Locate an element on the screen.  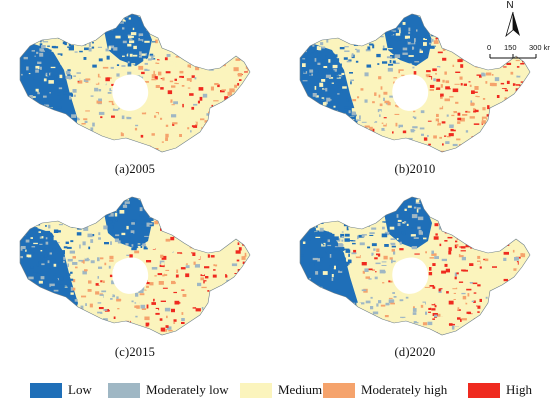
map-2005 is located at coordinates (135, 83).